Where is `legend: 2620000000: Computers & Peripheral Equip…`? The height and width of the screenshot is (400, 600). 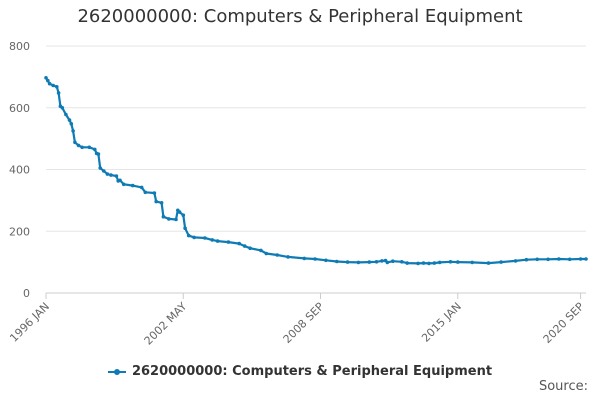
legend: 2620000000: Computers & Peripheral Equip… is located at coordinates (300, 371).